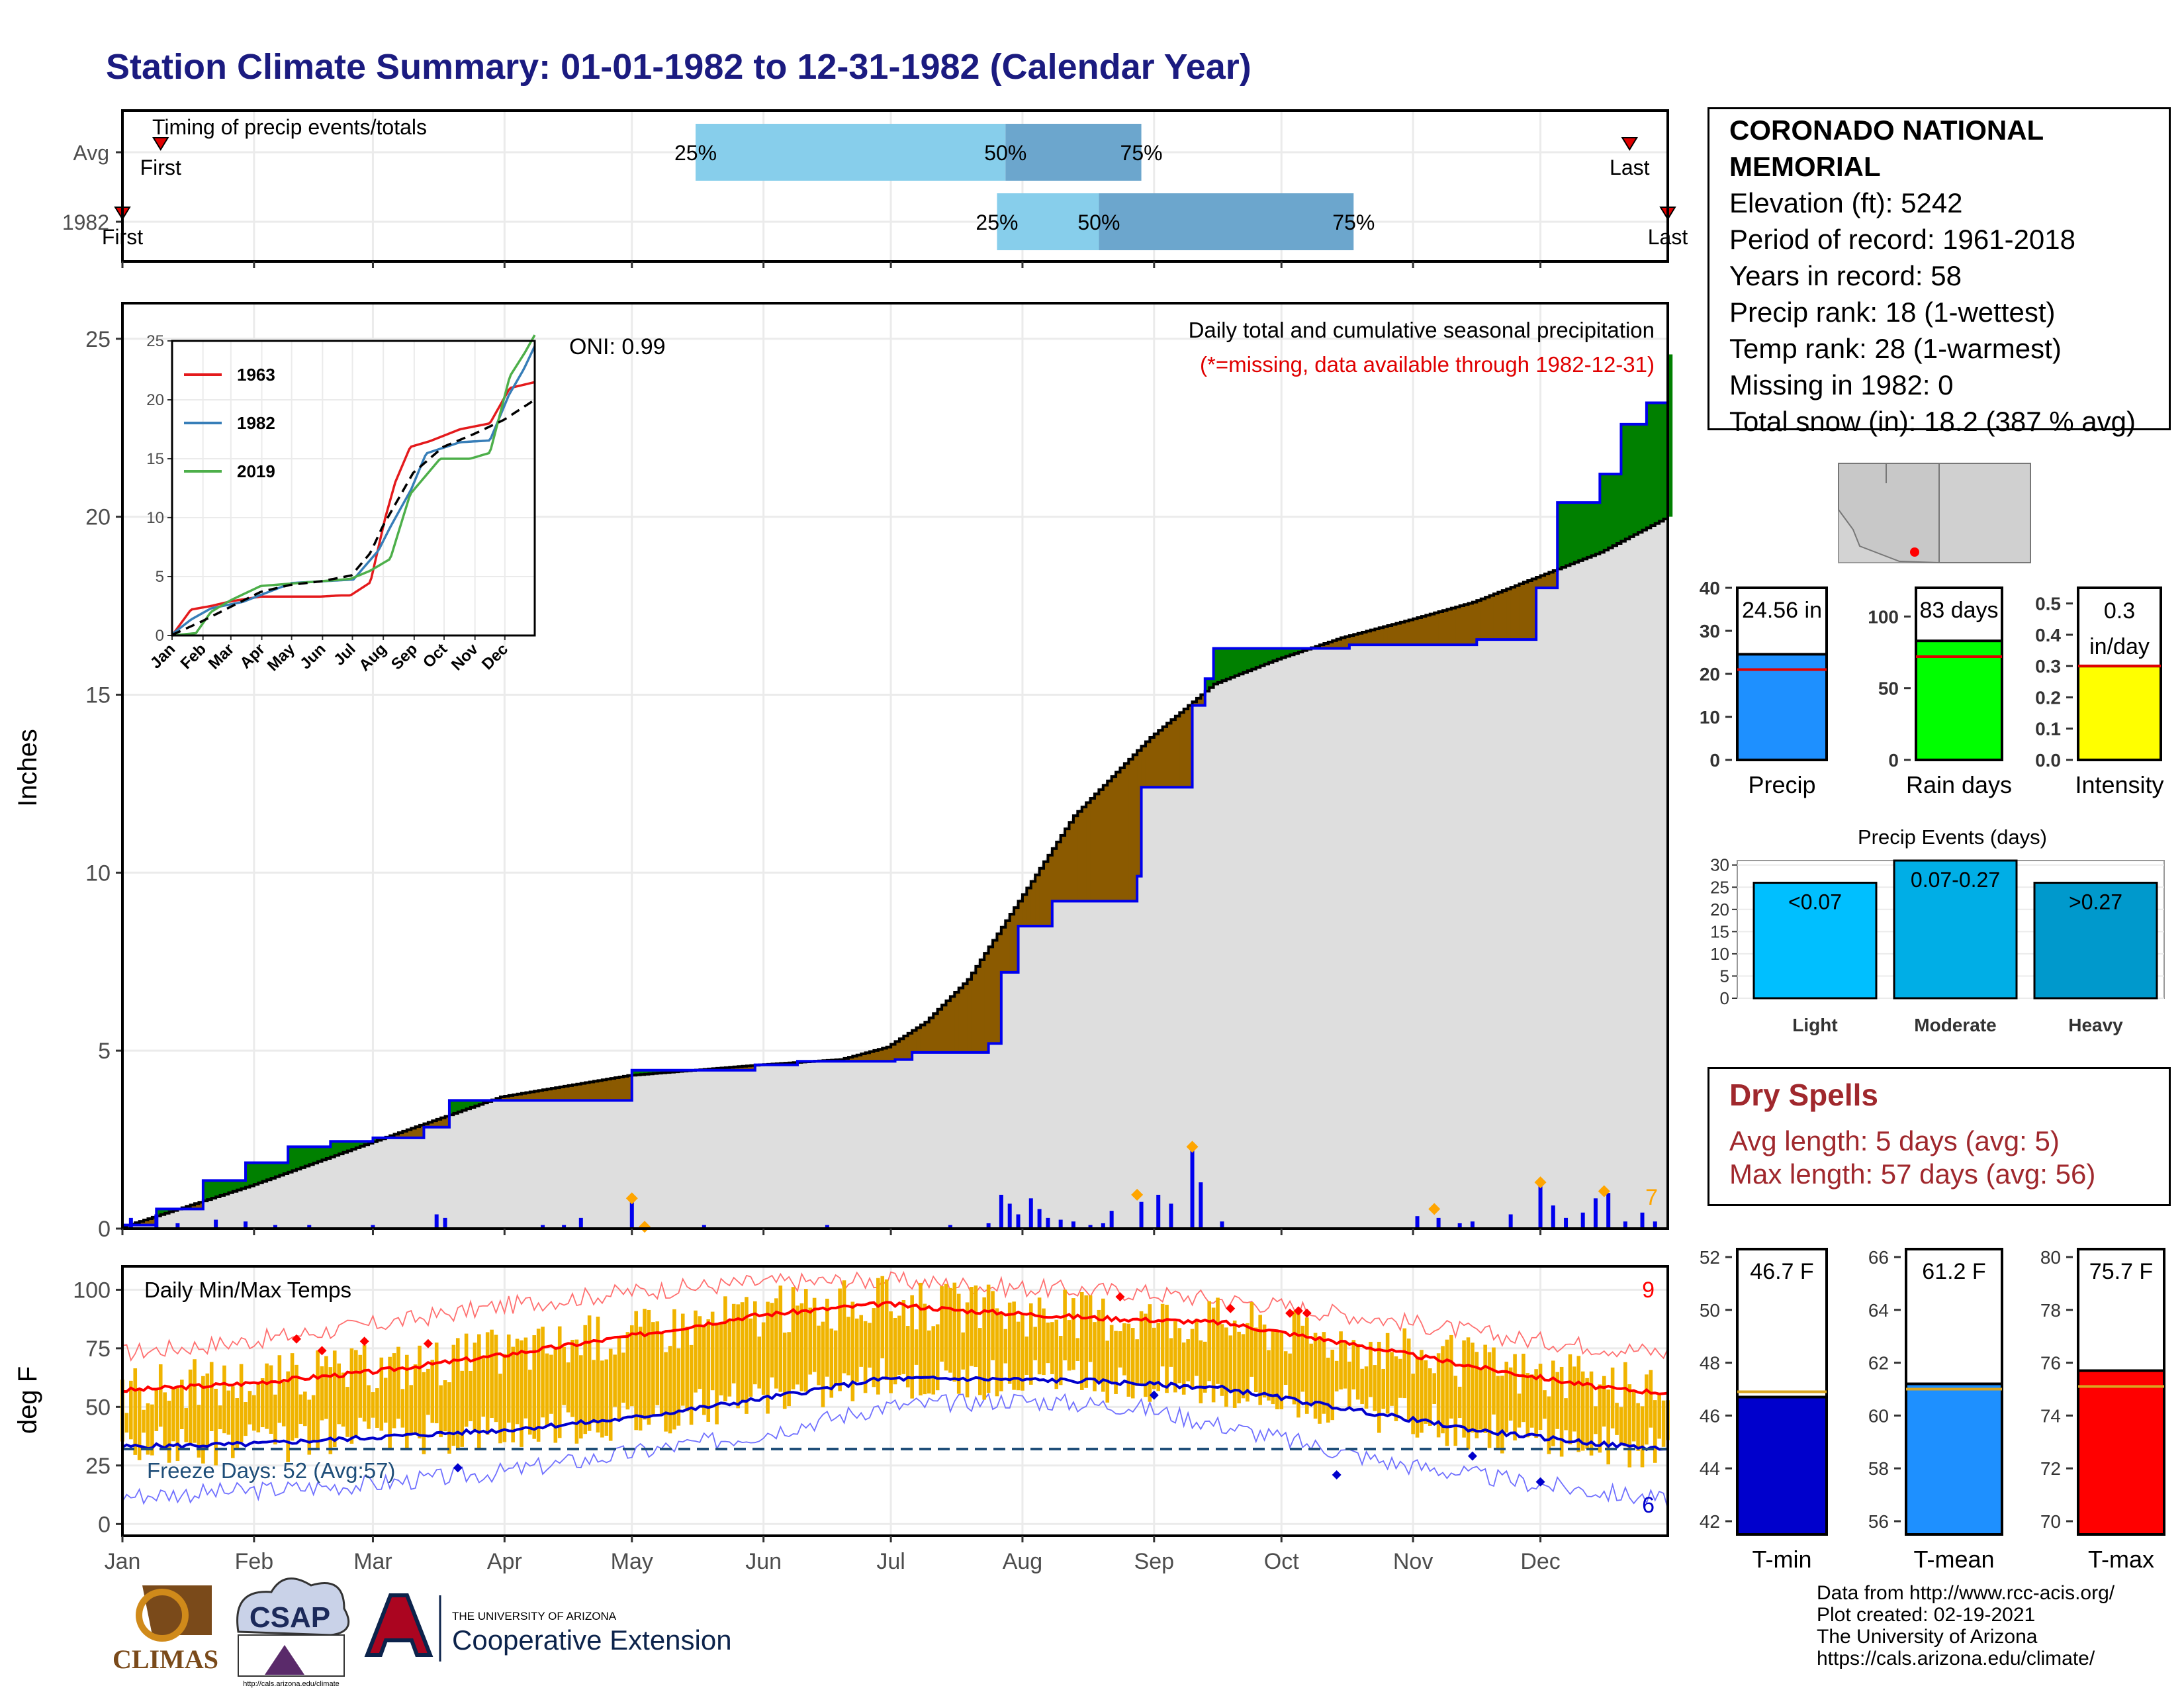 The width and height of the screenshot is (2184, 1688). I want to click on record-low-marker, so click(1154, 1395).